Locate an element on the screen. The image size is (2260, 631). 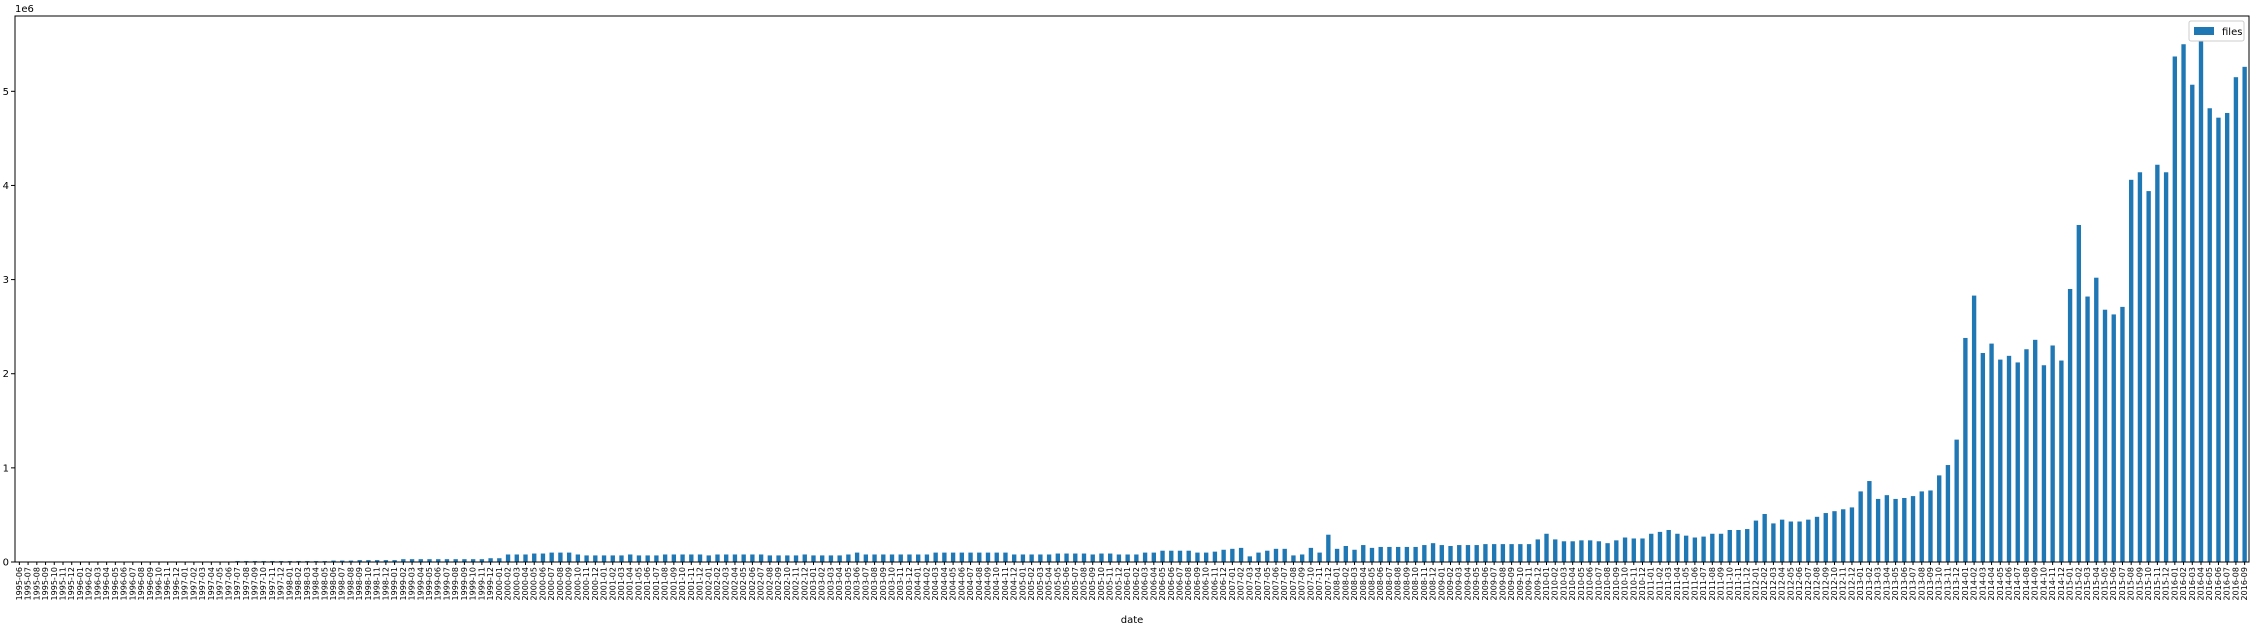
x-tick-label: 2010-04 is located at coordinates (1572, 583).